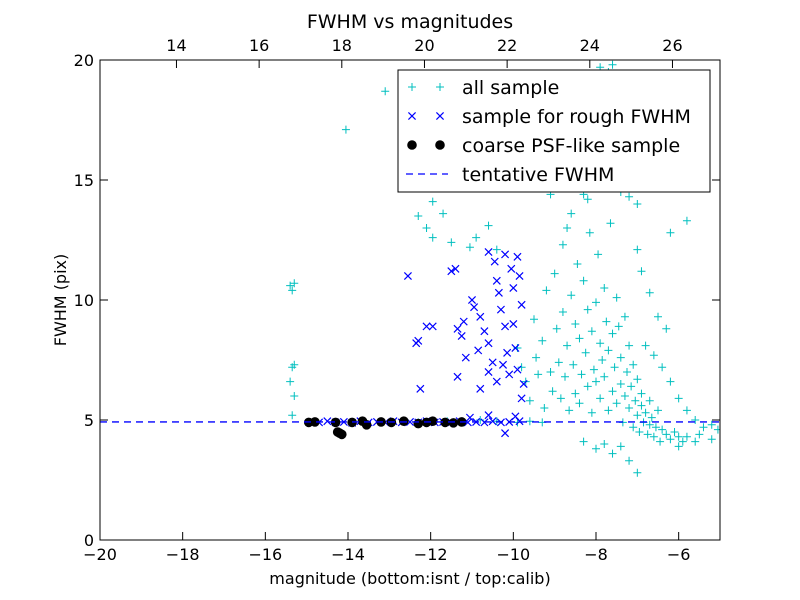 The width and height of the screenshot is (800, 600). Describe the element at coordinates (510, 88) in the screenshot. I see `legend-all-sample-label: all sample` at that location.